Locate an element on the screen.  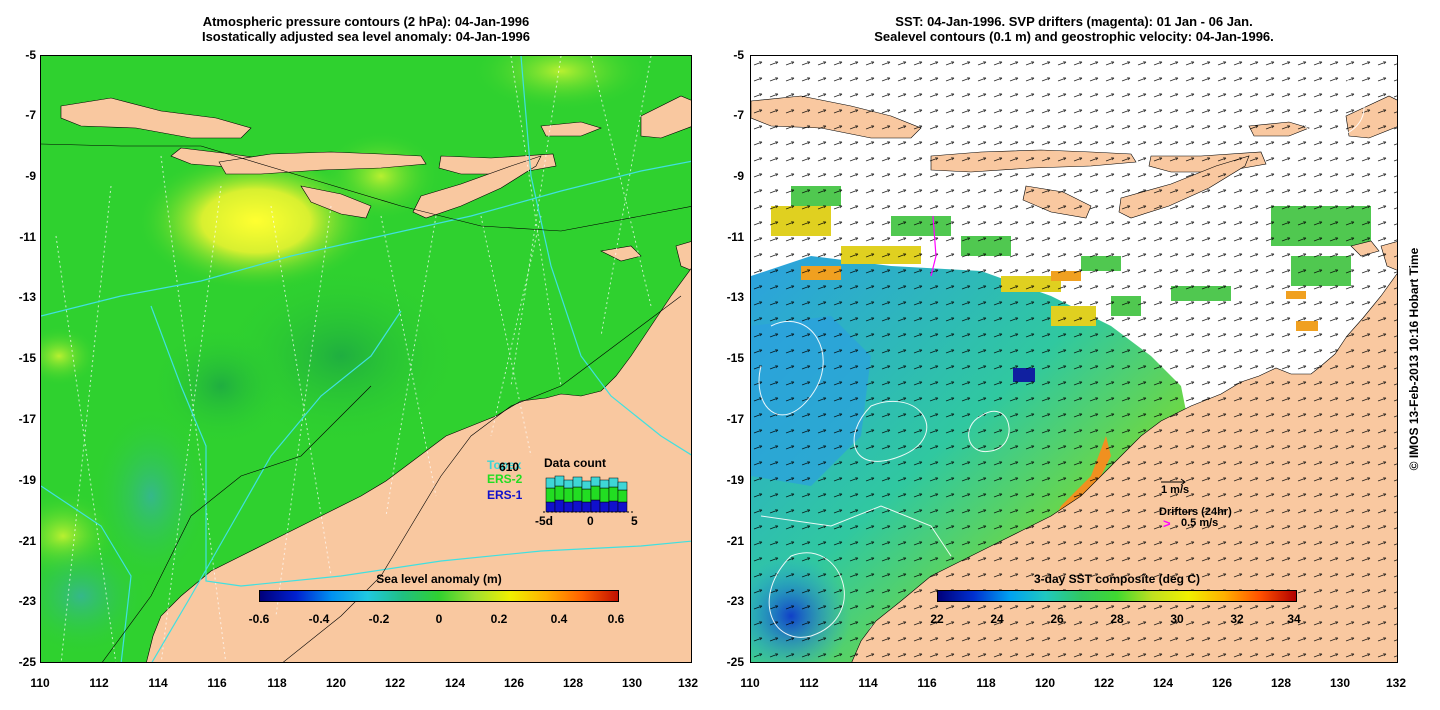
lon-label-left: 120 is located at coordinates (336, 683).